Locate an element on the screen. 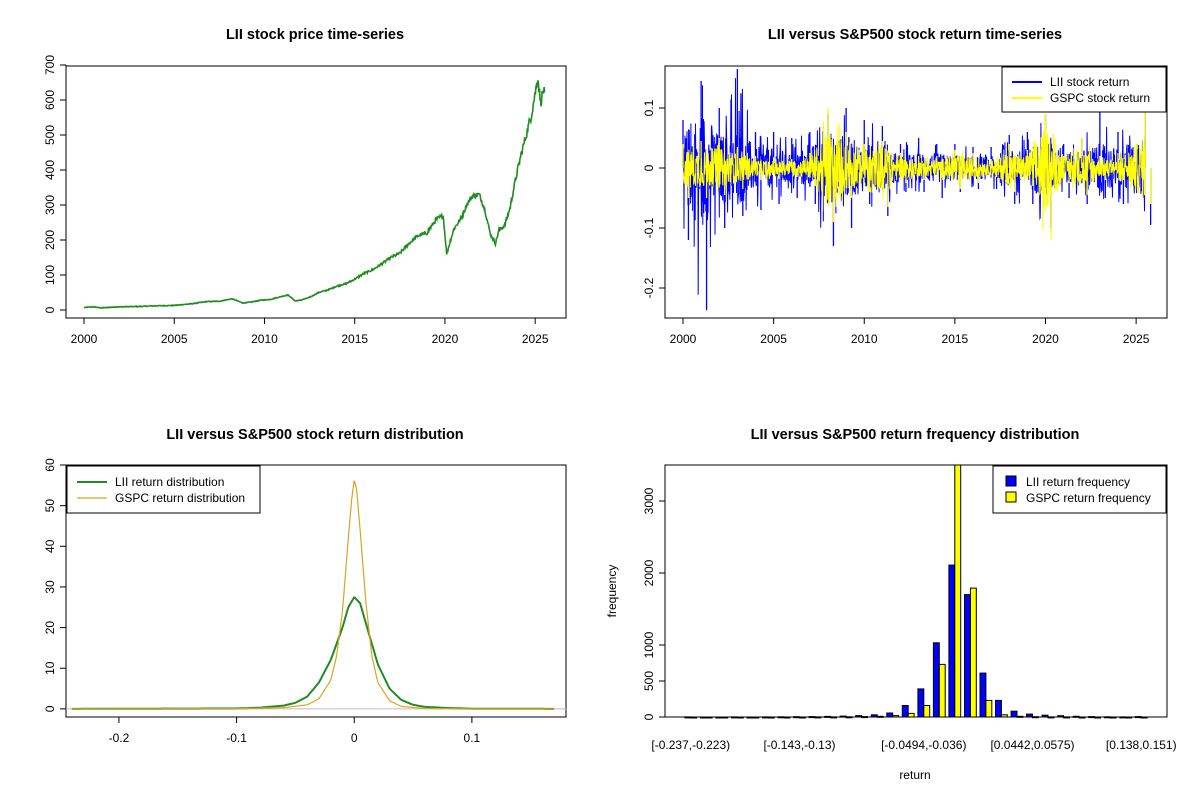 The image size is (1200, 800). frequency-ytick-label: 1000 is located at coordinates (649, 644).